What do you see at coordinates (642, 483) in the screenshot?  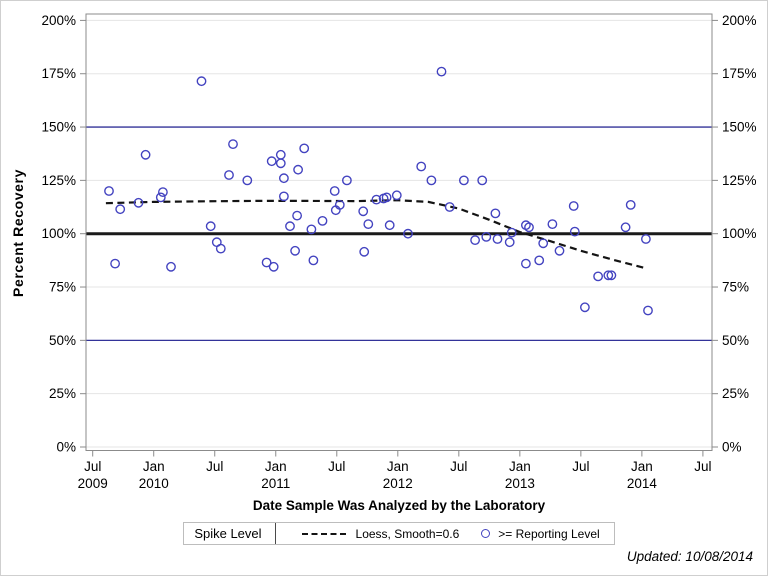 I see `x-tick-year-label: 2014` at bounding box center [642, 483].